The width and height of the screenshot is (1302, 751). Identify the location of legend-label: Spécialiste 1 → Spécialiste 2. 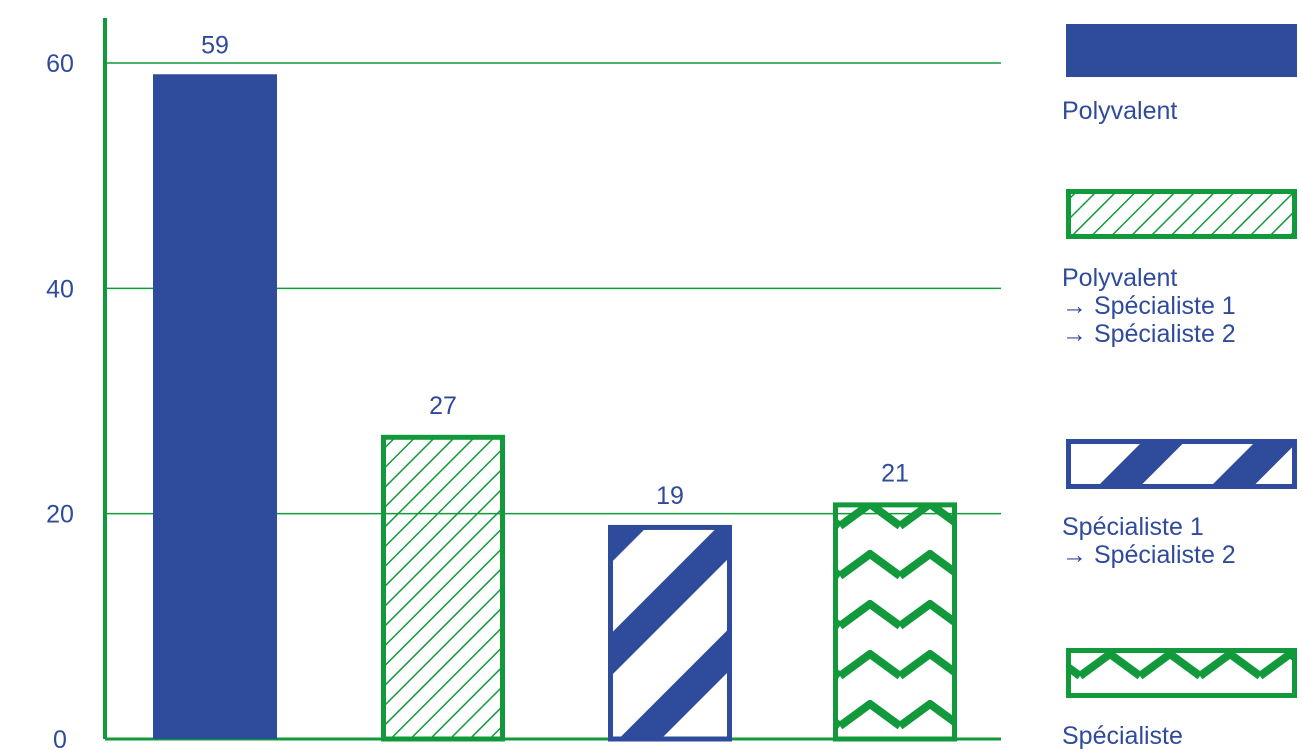
(1149, 541).